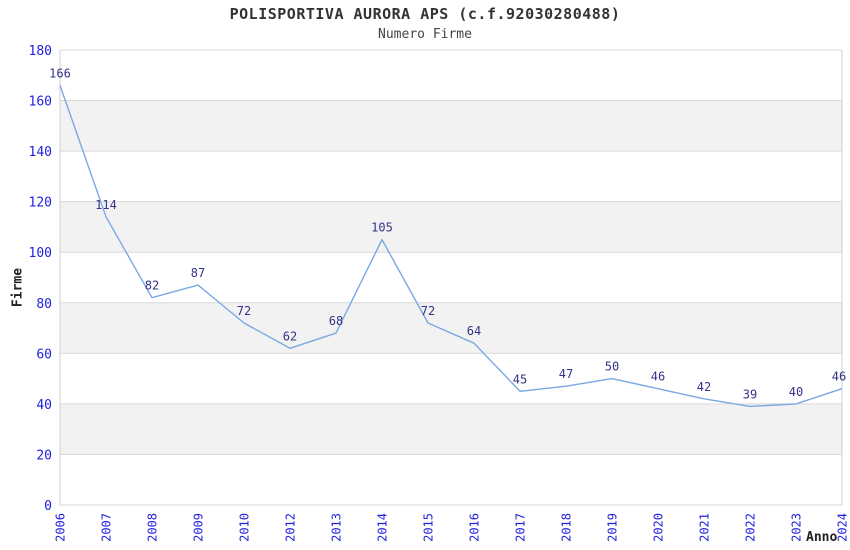  I want to click on data-label: 42, so click(704, 387).